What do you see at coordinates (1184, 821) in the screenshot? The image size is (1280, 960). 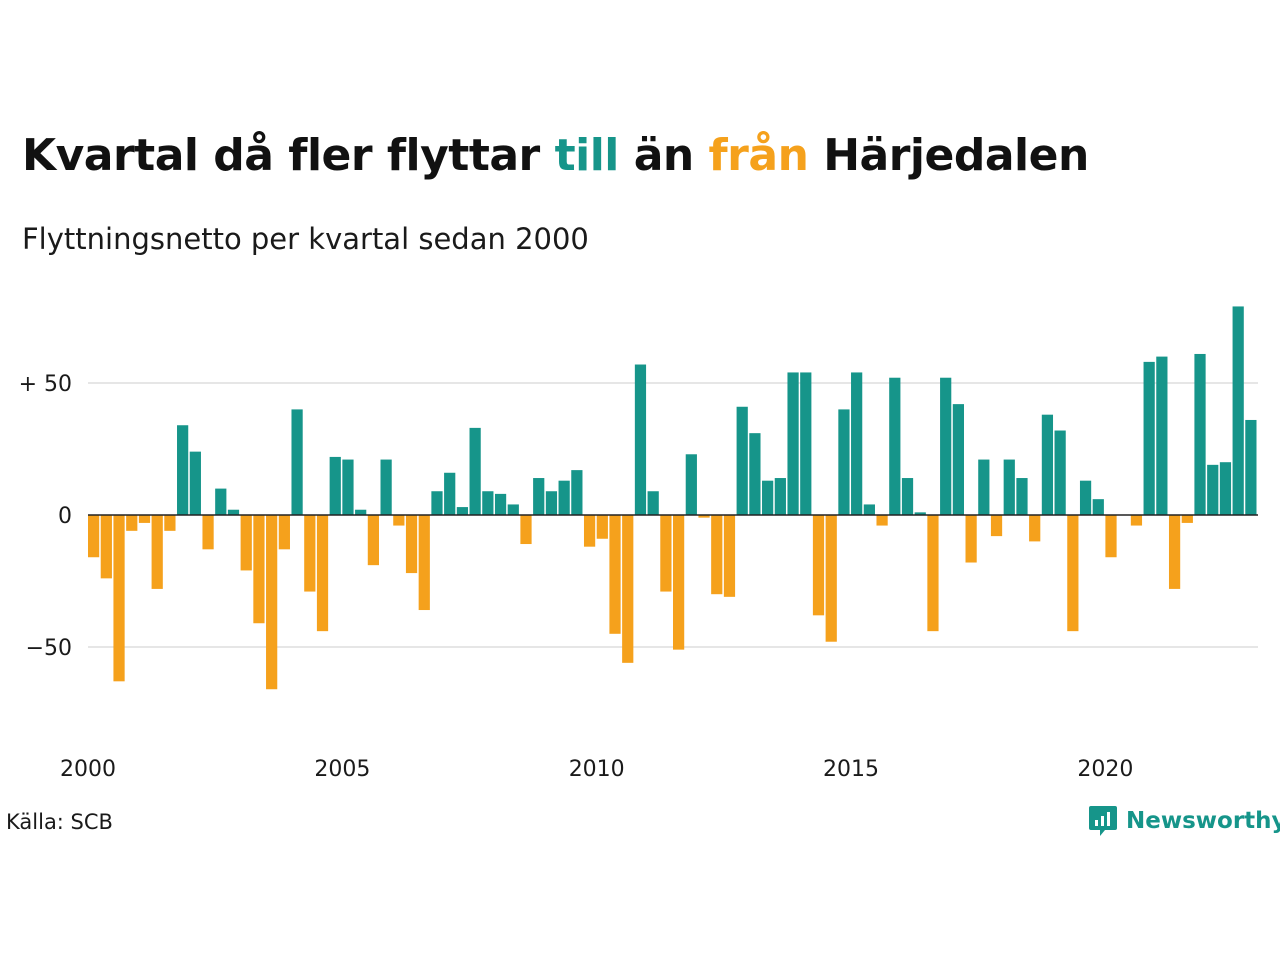 I see `brand-logo: Newsworthy` at bounding box center [1184, 821].